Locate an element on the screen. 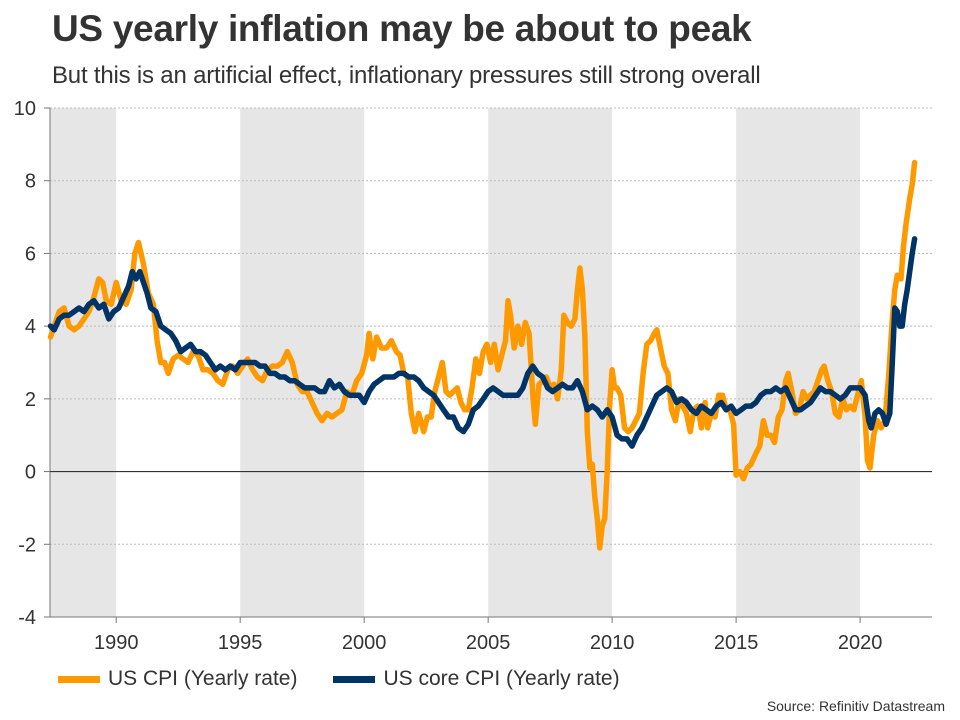 The width and height of the screenshot is (960, 720). x-tick-label: 1990 is located at coordinates (116, 643).